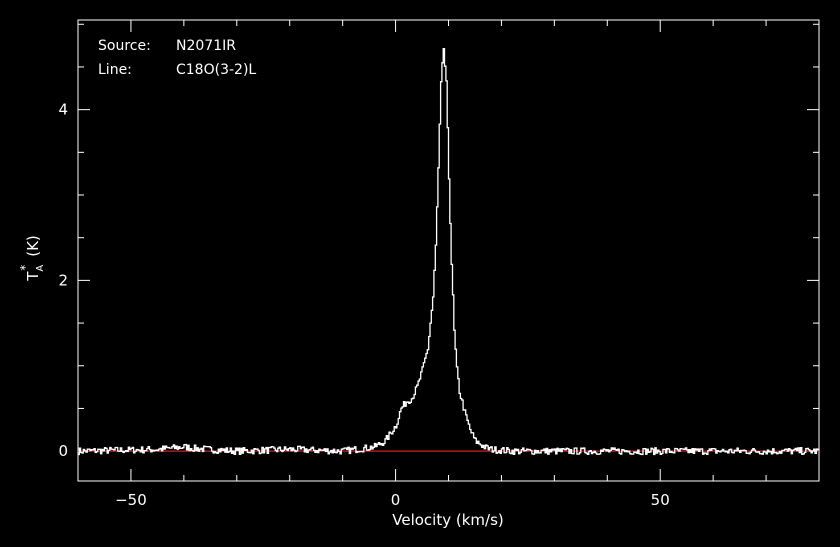  I want to click on line-label: Line:, so click(115, 70).